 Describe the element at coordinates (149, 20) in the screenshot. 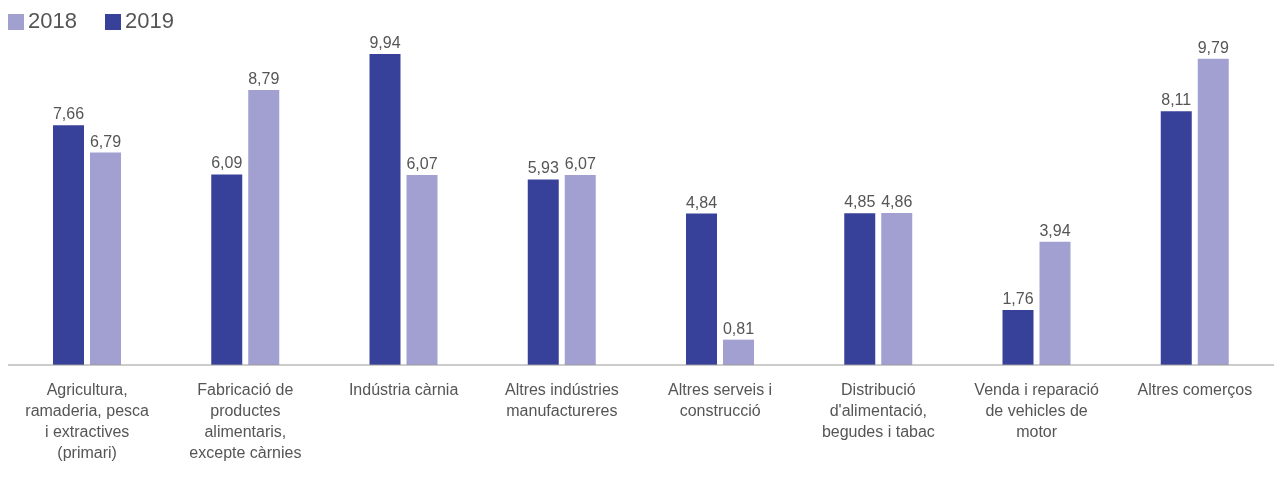

I see `legend-label: 2019` at that location.